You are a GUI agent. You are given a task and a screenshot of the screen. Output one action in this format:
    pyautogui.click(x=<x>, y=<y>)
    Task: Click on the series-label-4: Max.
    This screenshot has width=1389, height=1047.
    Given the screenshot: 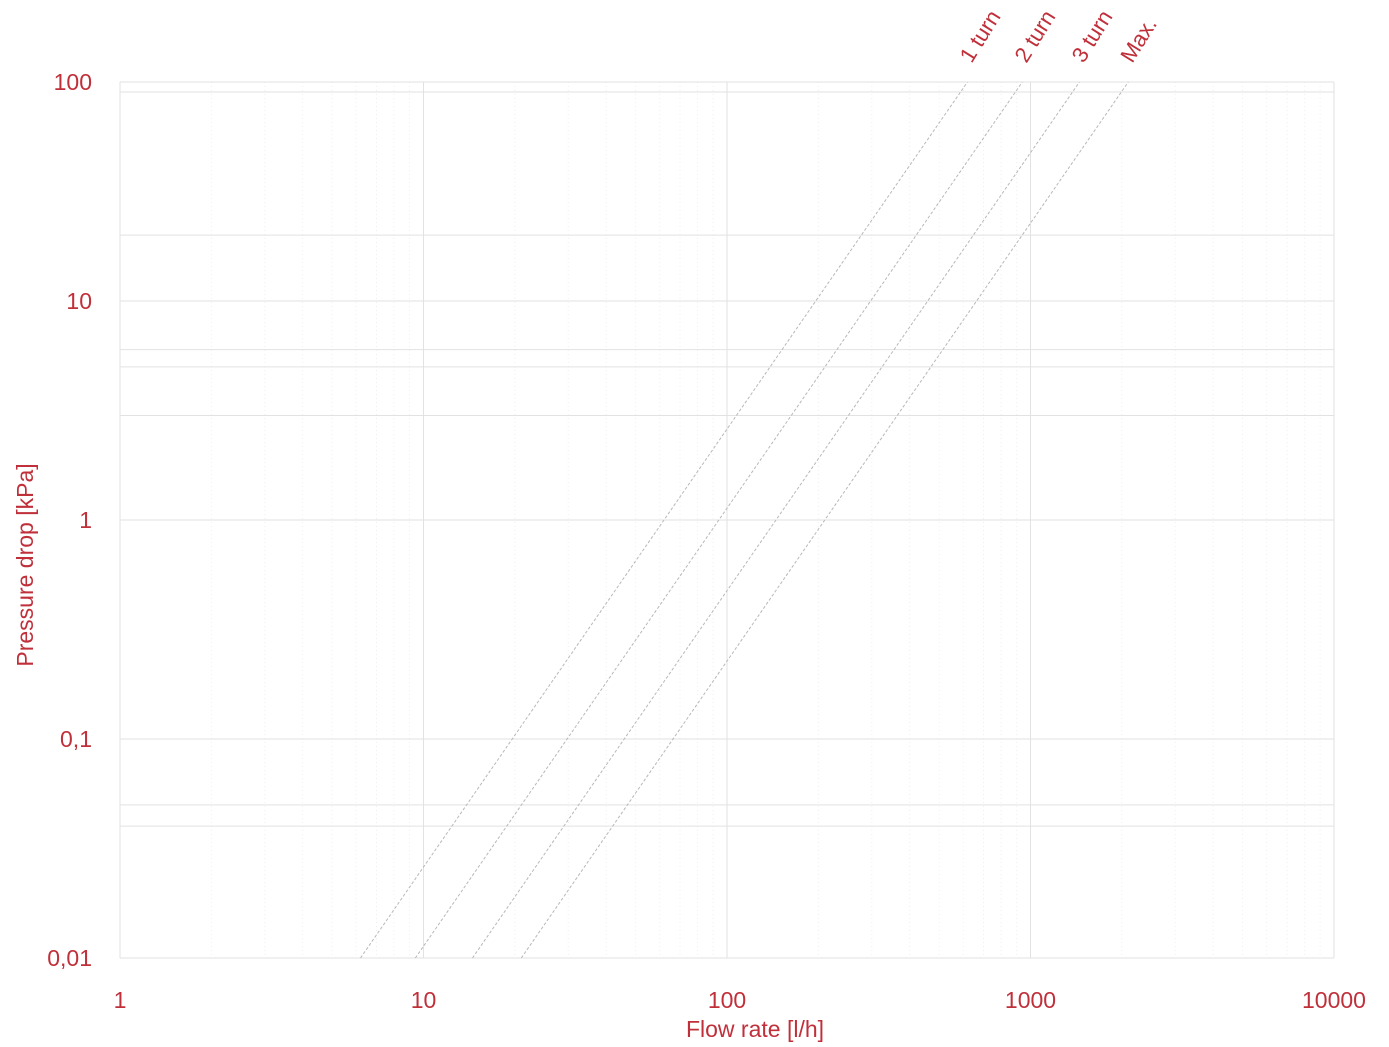 What is the action you would take?
    pyautogui.click(x=1138, y=40)
    